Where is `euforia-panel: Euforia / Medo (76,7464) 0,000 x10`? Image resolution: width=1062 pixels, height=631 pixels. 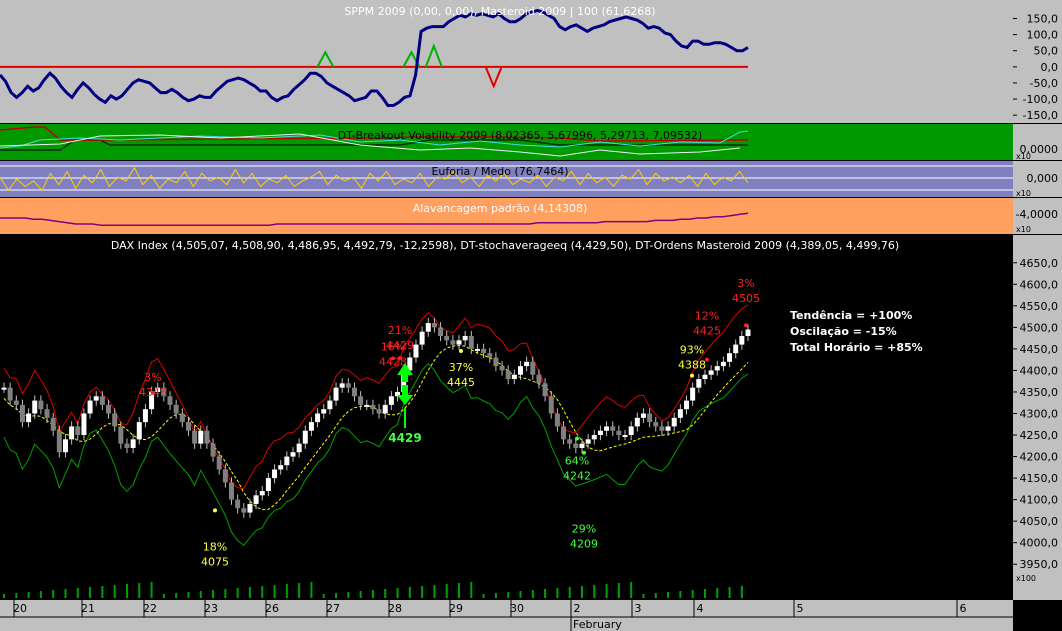
euforia-panel: Euforia / Medo (76,7464) 0,000 x10 is located at coordinates (531, 179).